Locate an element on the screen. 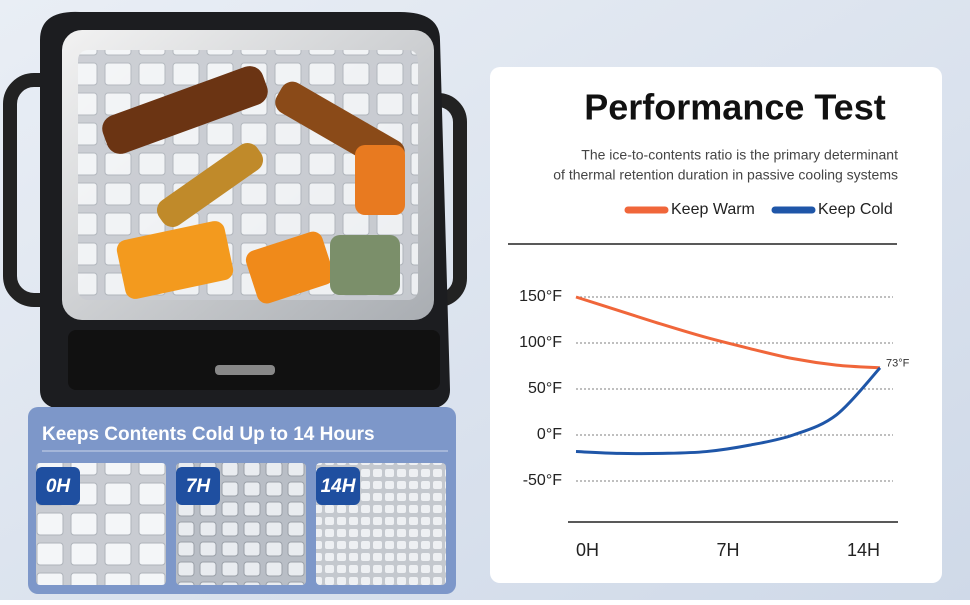  chart-title: Performance Test is located at coordinates (734, 107).